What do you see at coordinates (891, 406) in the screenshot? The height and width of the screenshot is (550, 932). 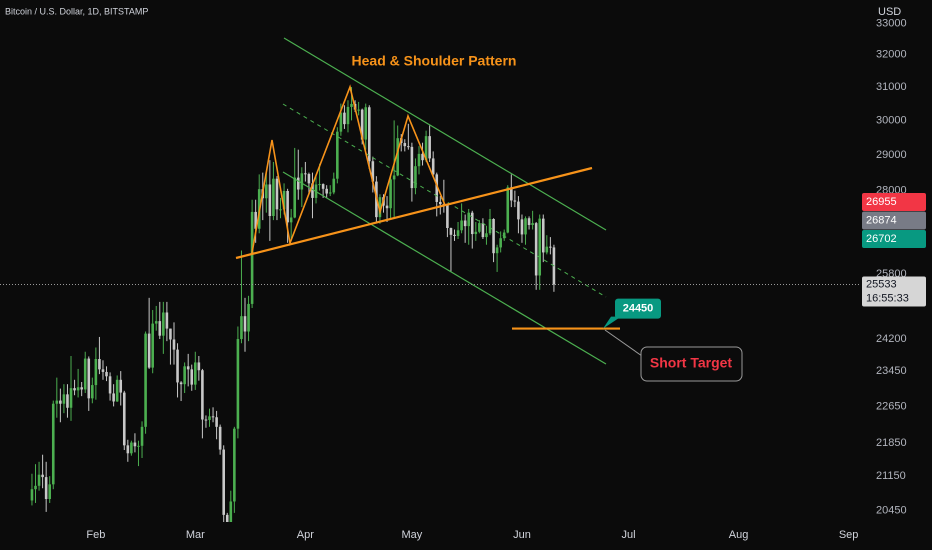 I see `y-tick-label: 22650` at bounding box center [891, 406].